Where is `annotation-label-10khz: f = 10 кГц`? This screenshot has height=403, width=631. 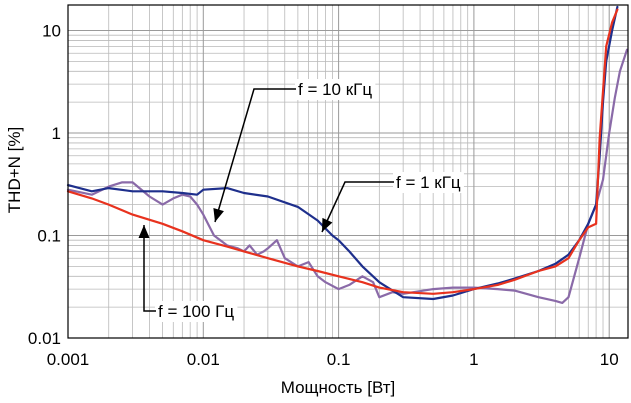 annotation-label-10khz: f = 10 кГц is located at coordinates (335, 89).